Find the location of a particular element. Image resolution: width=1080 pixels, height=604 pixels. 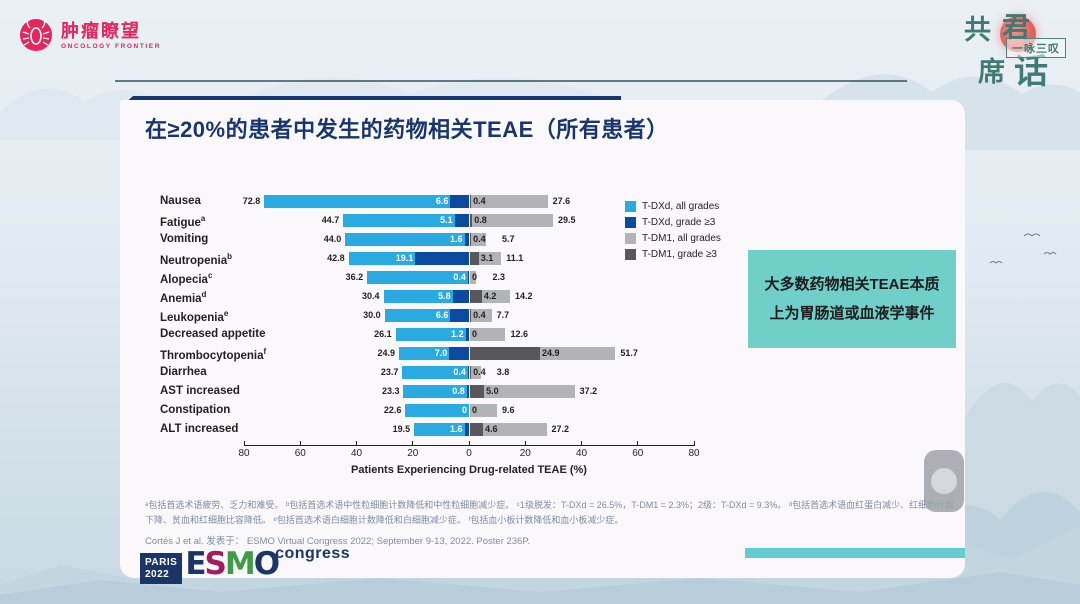

chart-row: Thrombocytopeniaf 7.0 24.9 24.9 51.7 is located at coordinates (440, 353).